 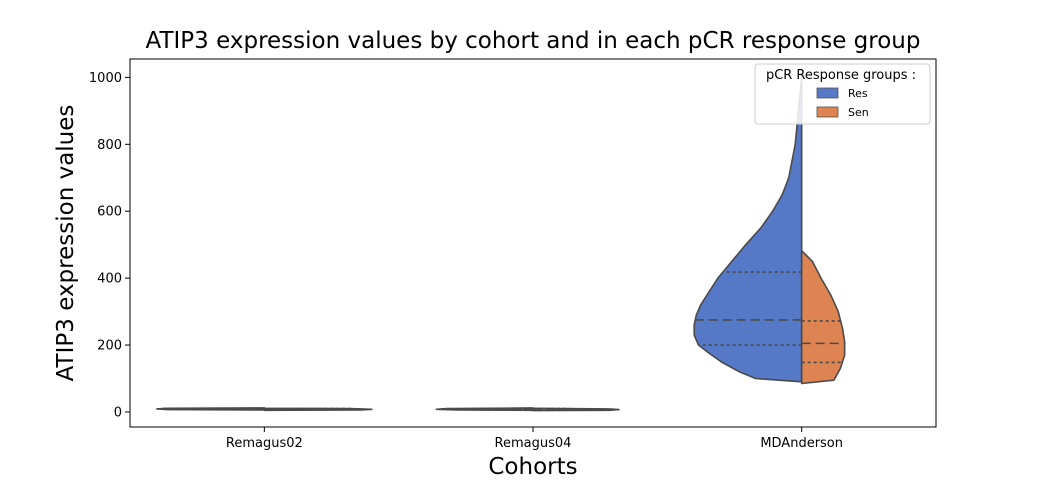 What do you see at coordinates (827, 112) in the screenshot?
I see `legend-swatch-sen` at bounding box center [827, 112].